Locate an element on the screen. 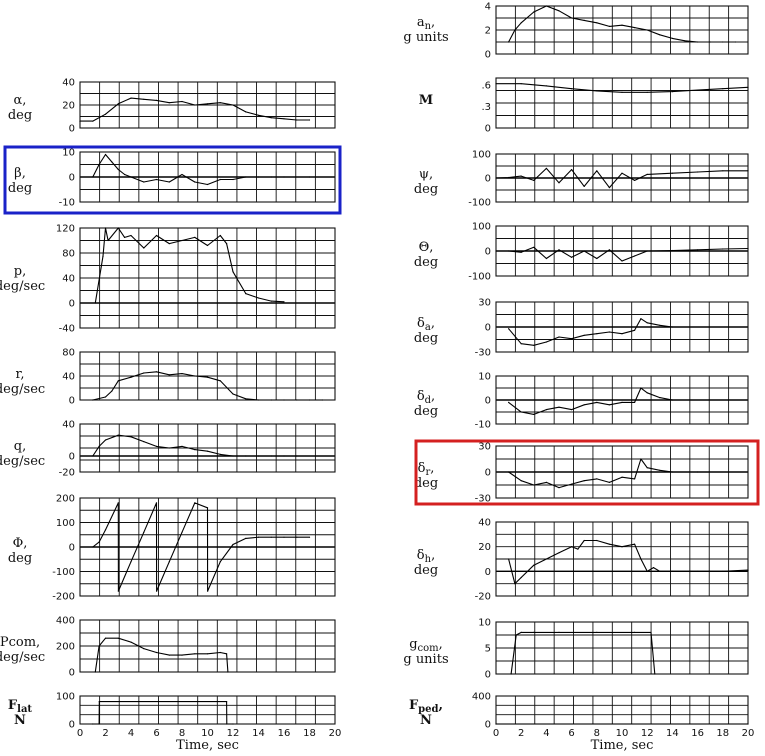 This screenshot has height=756, width=765. ytick-an: 0 is located at coordinates (488, 55).